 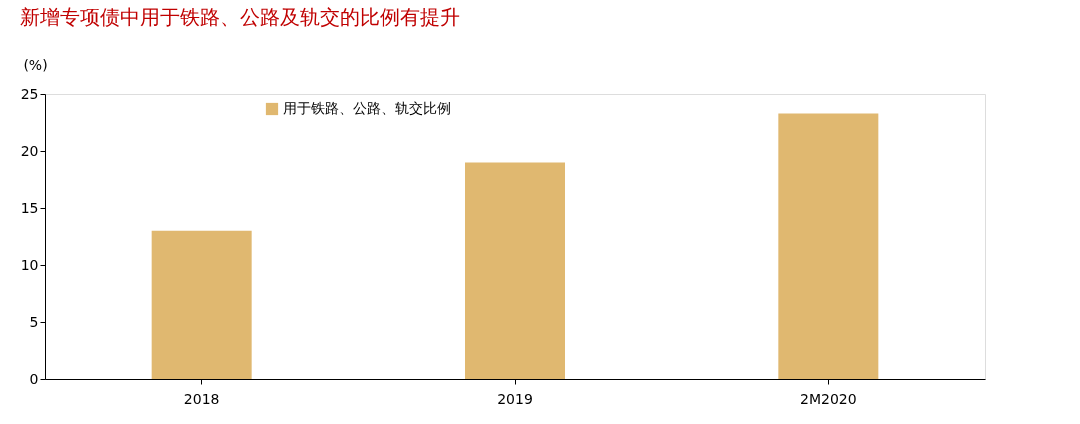 I want to click on y-tick-label: 0, so click(x=34, y=378).